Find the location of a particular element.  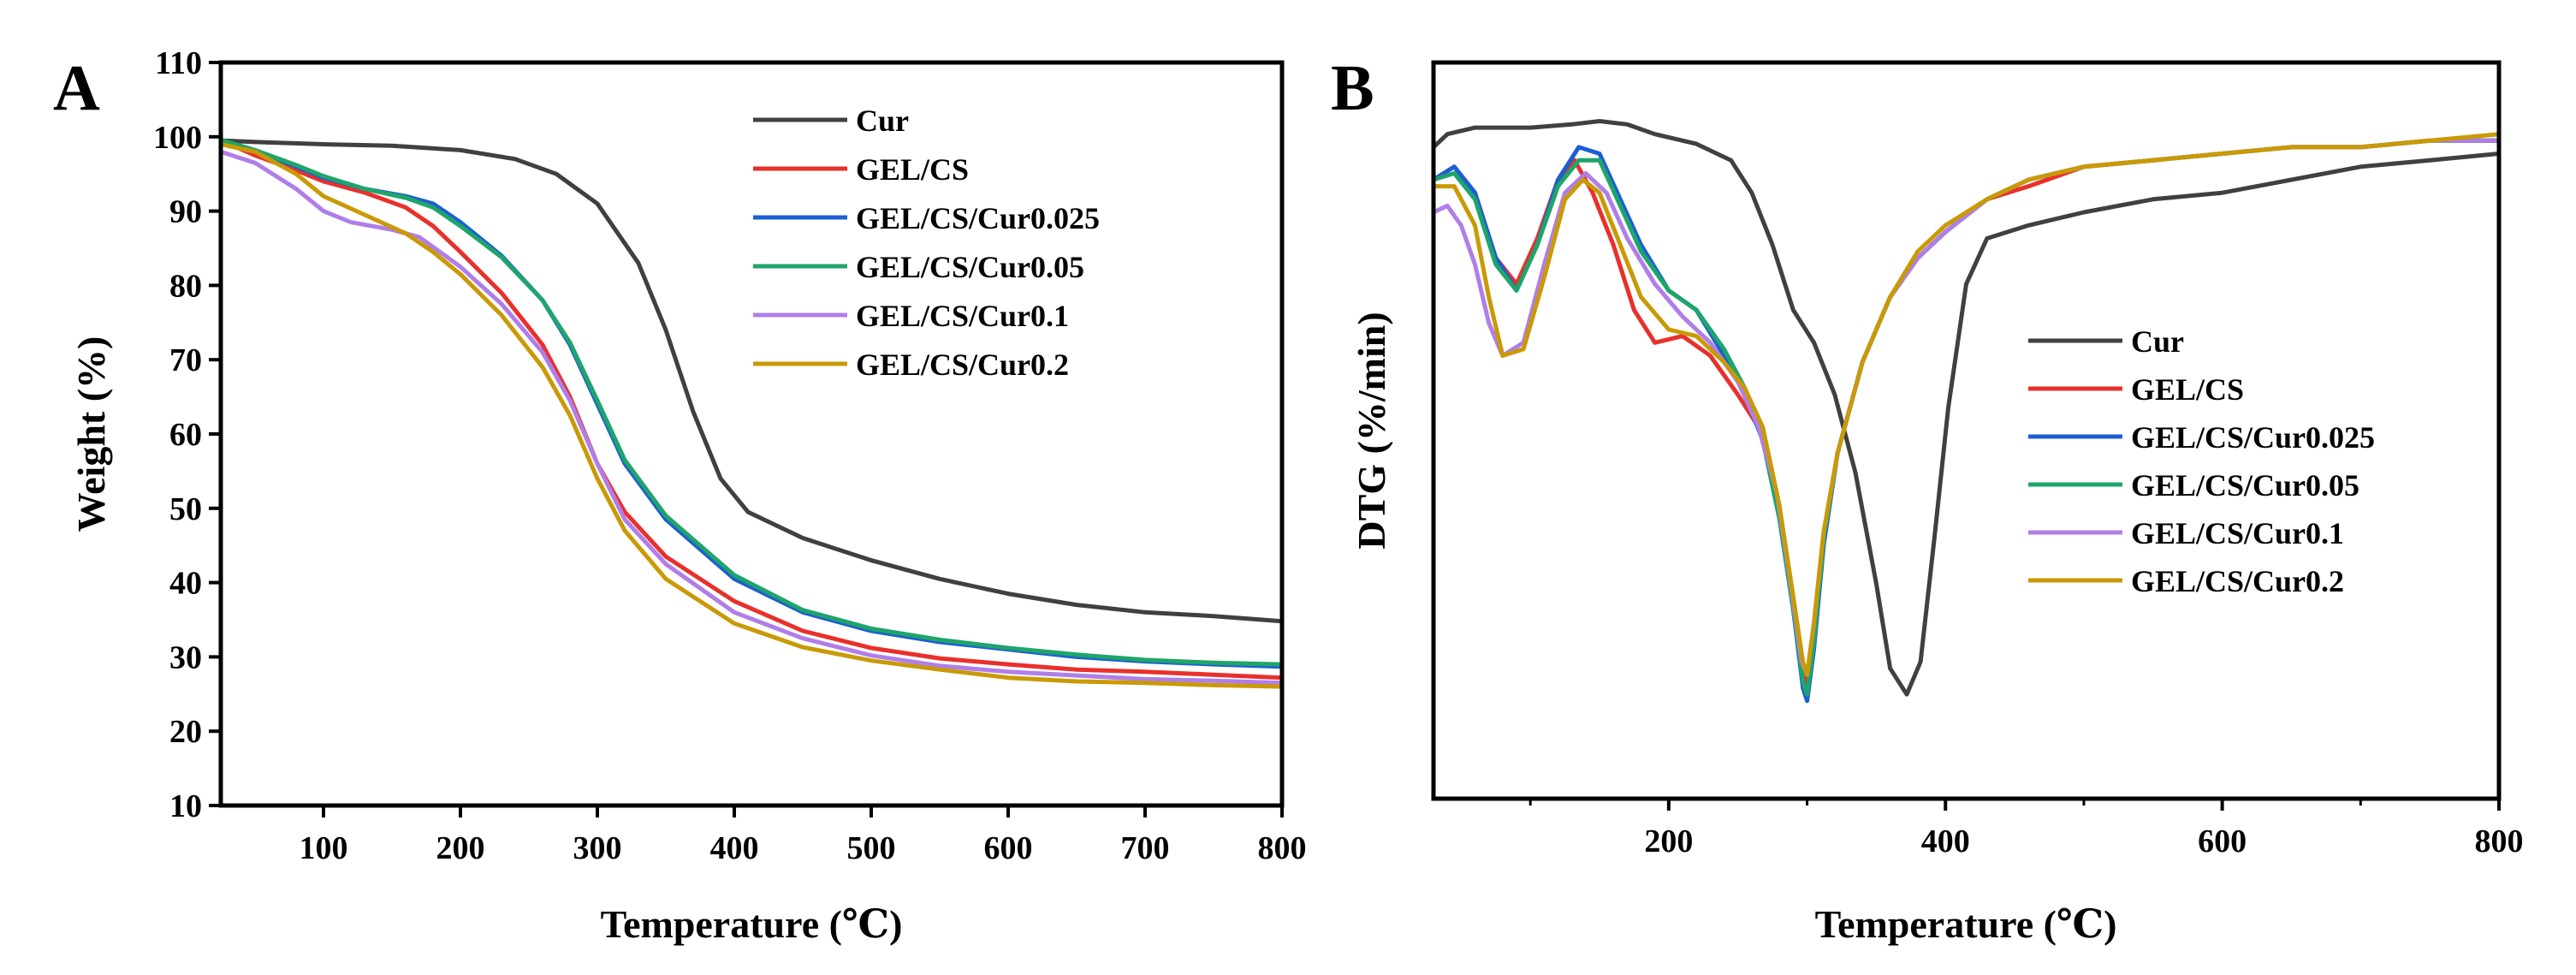

panel-a-legend-label-gel-cs-cur0-2: GEL/CS/Cur0.2 is located at coordinates (962, 365).